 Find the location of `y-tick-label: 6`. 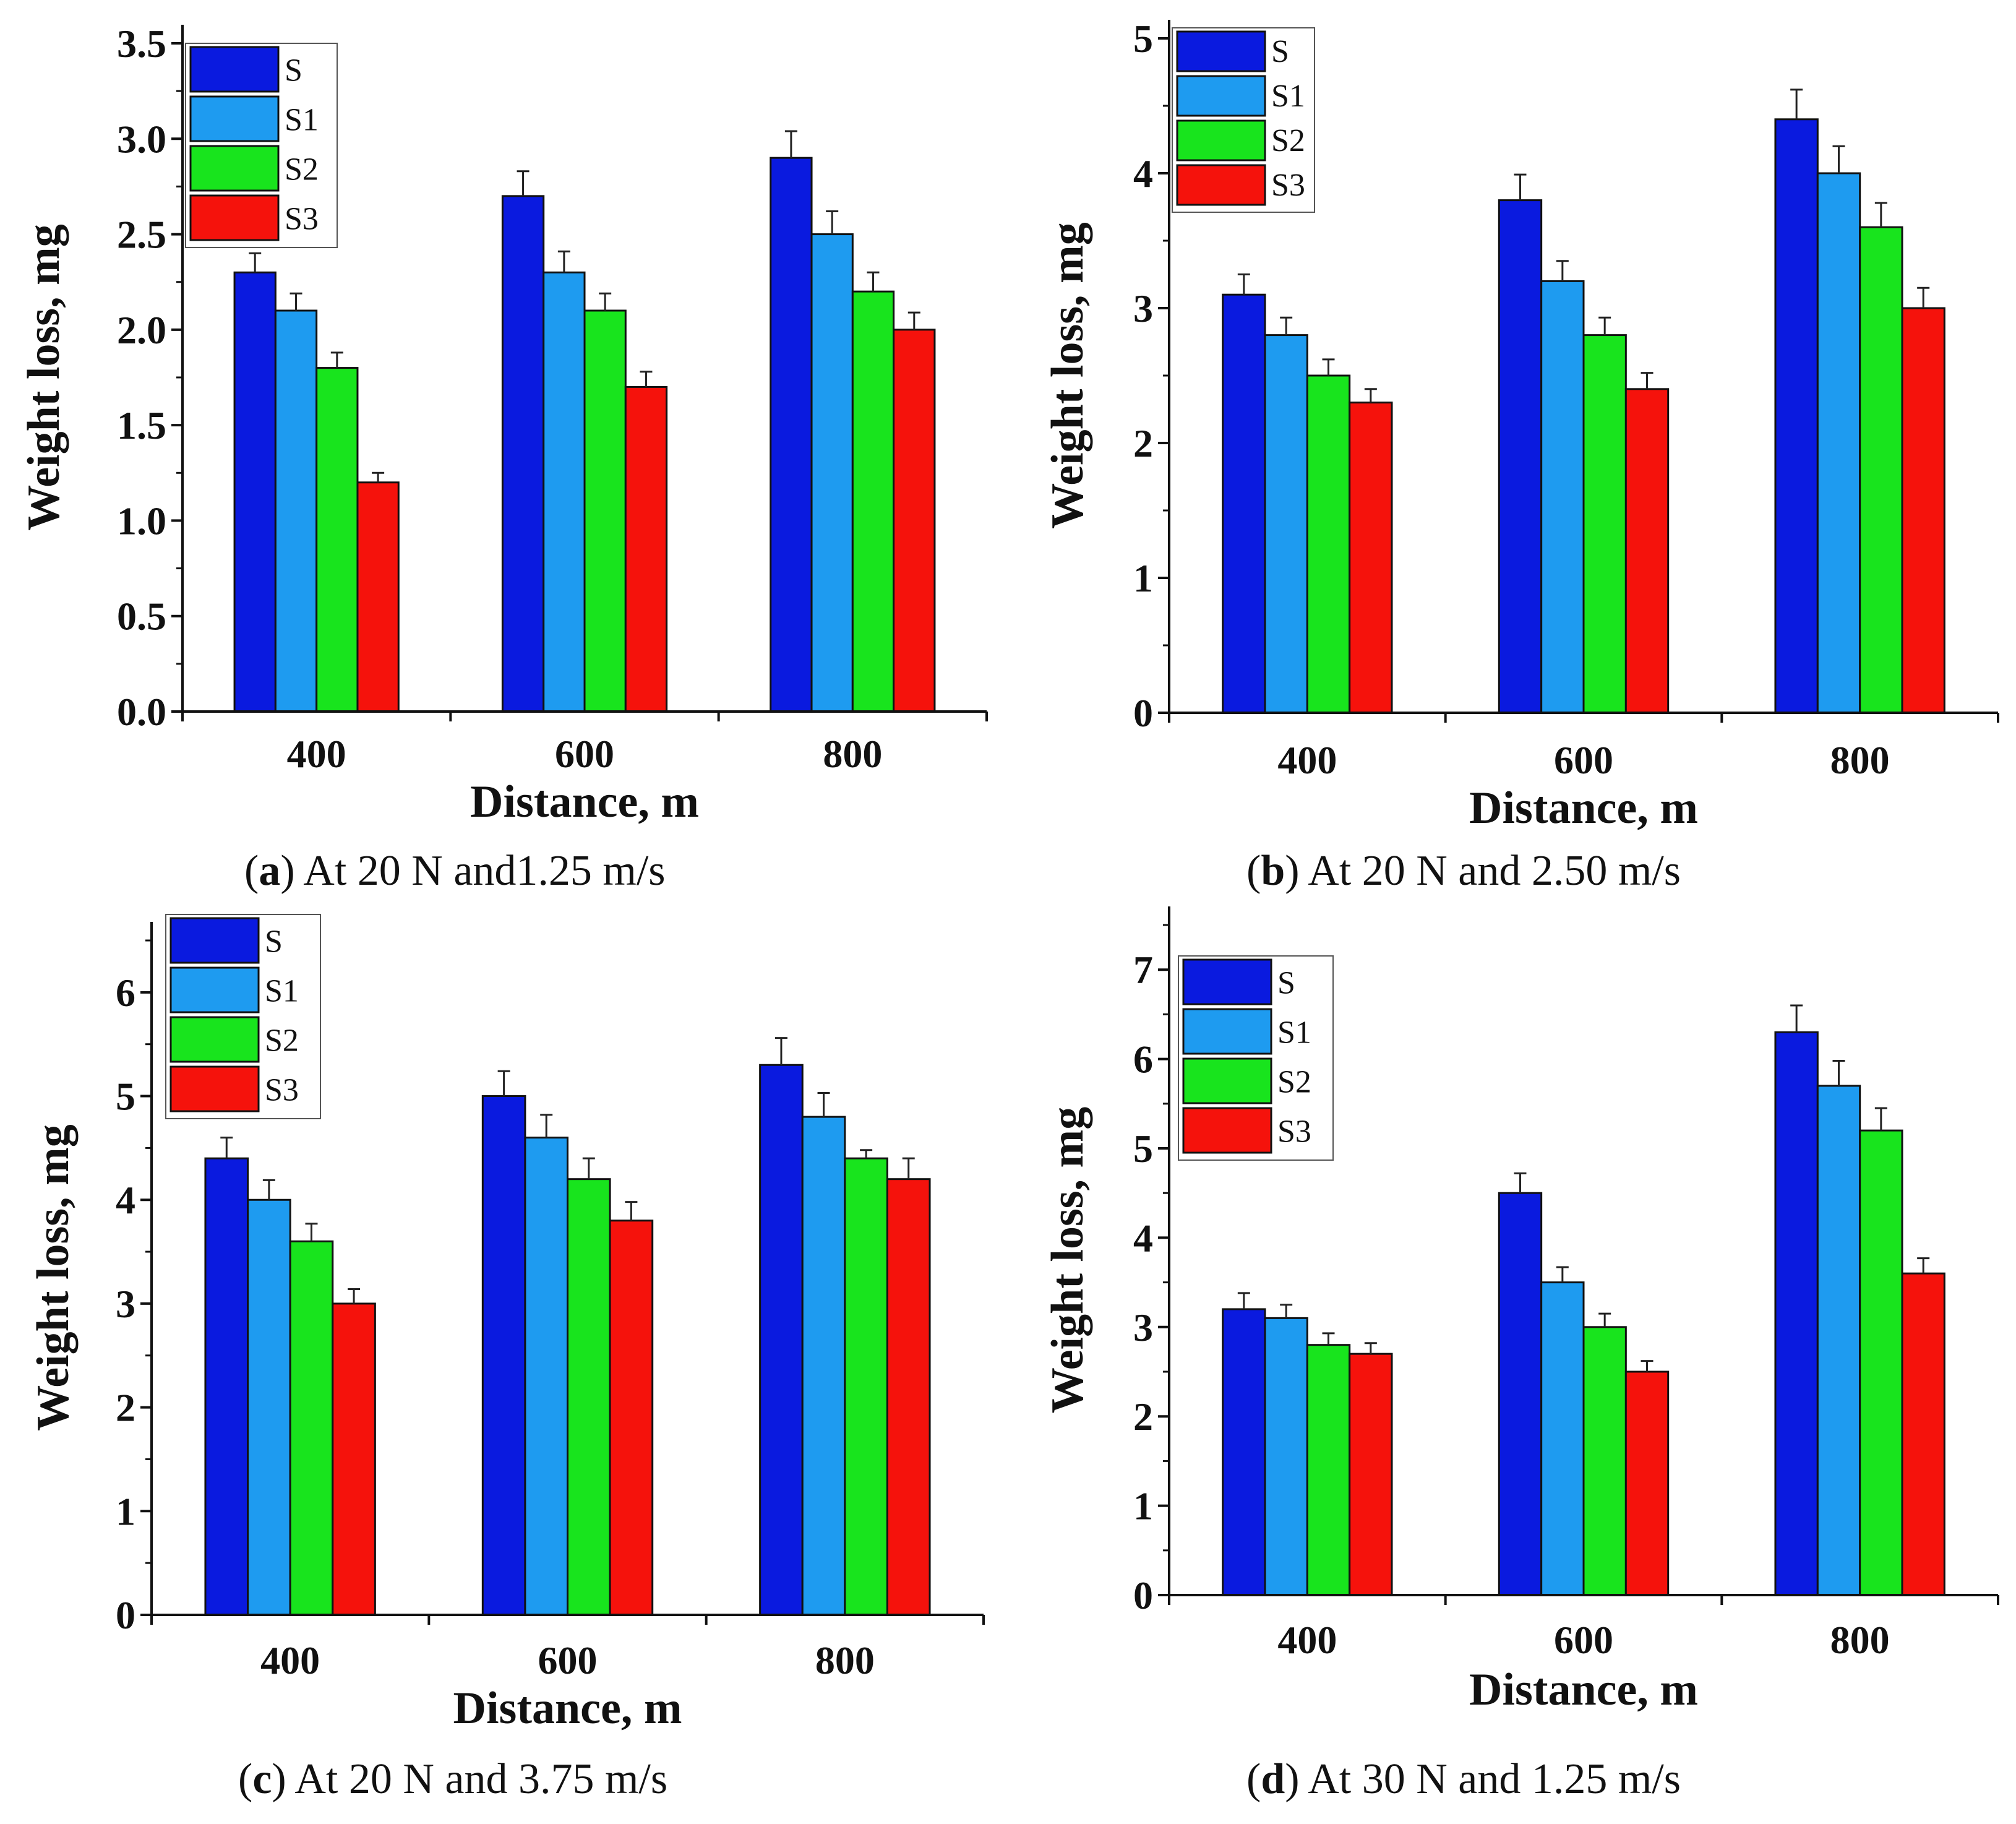

y-tick-label: 6 is located at coordinates (1143, 1060).